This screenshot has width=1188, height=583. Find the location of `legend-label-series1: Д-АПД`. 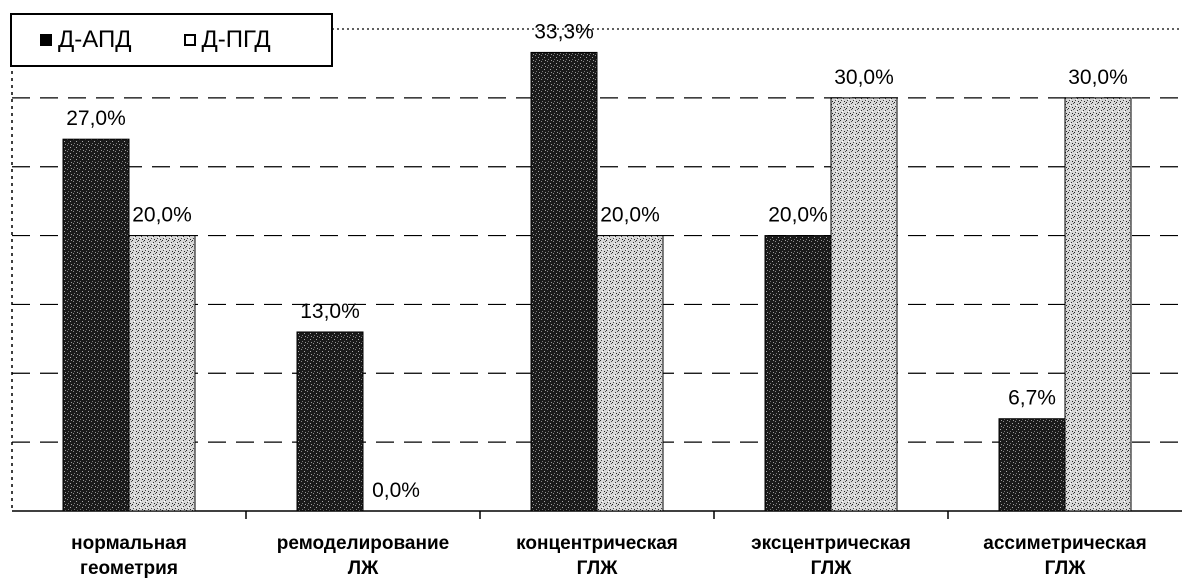

legend-label-series1: Д-АПД is located at coordinates (95, 39).